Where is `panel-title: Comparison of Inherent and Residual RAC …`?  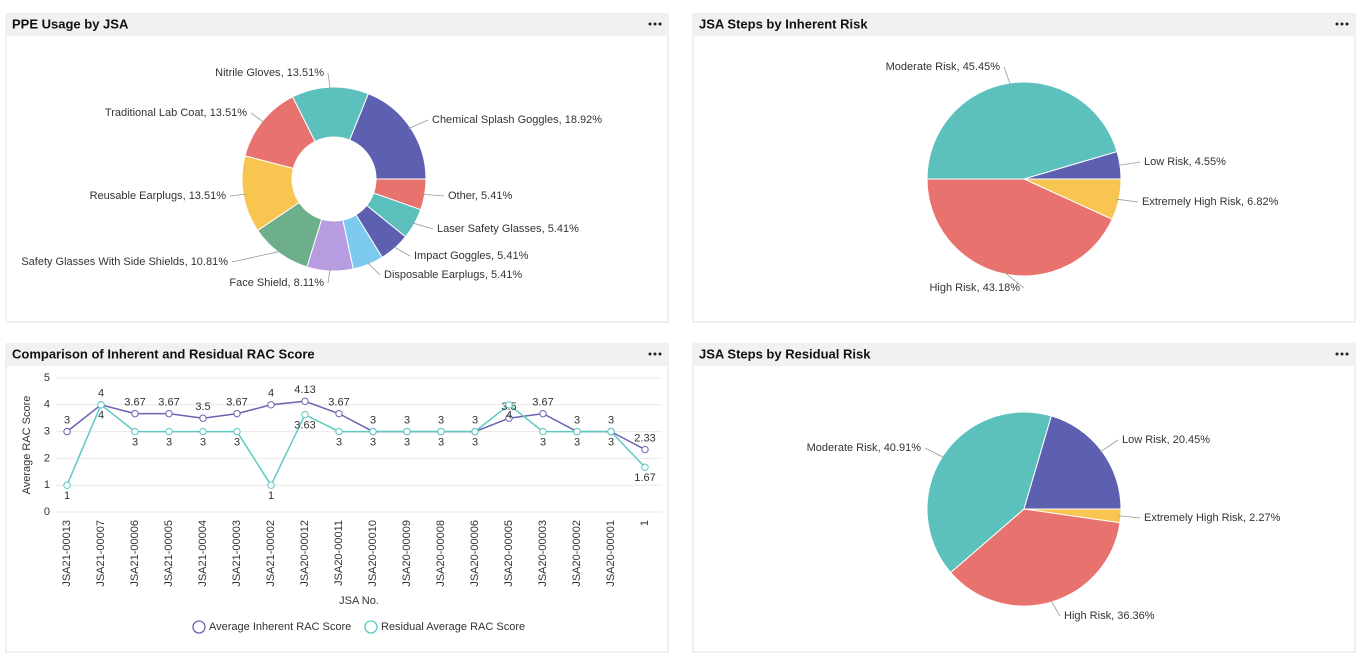
panel-title: Comparison of Inherent and Residual RAC … is located at coordinates (163, 353).